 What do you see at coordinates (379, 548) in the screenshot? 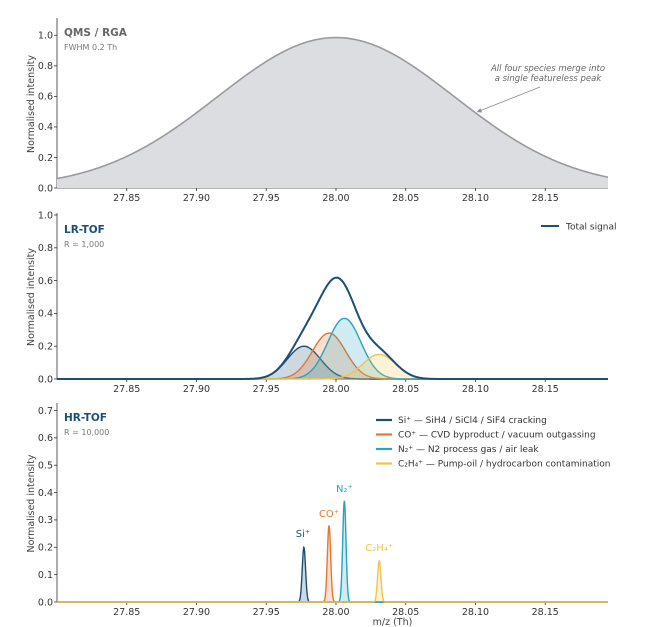
I see `peak-label-4: C₂H₄⁺` at bounding box center [379, 548].